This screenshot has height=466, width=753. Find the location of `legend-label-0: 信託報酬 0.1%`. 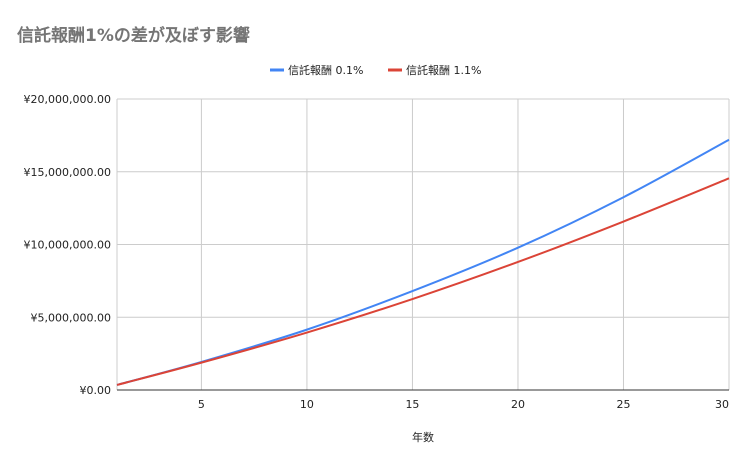

legend-label-0: 信託報酬 0.1% is located at coordinates (325, 70).